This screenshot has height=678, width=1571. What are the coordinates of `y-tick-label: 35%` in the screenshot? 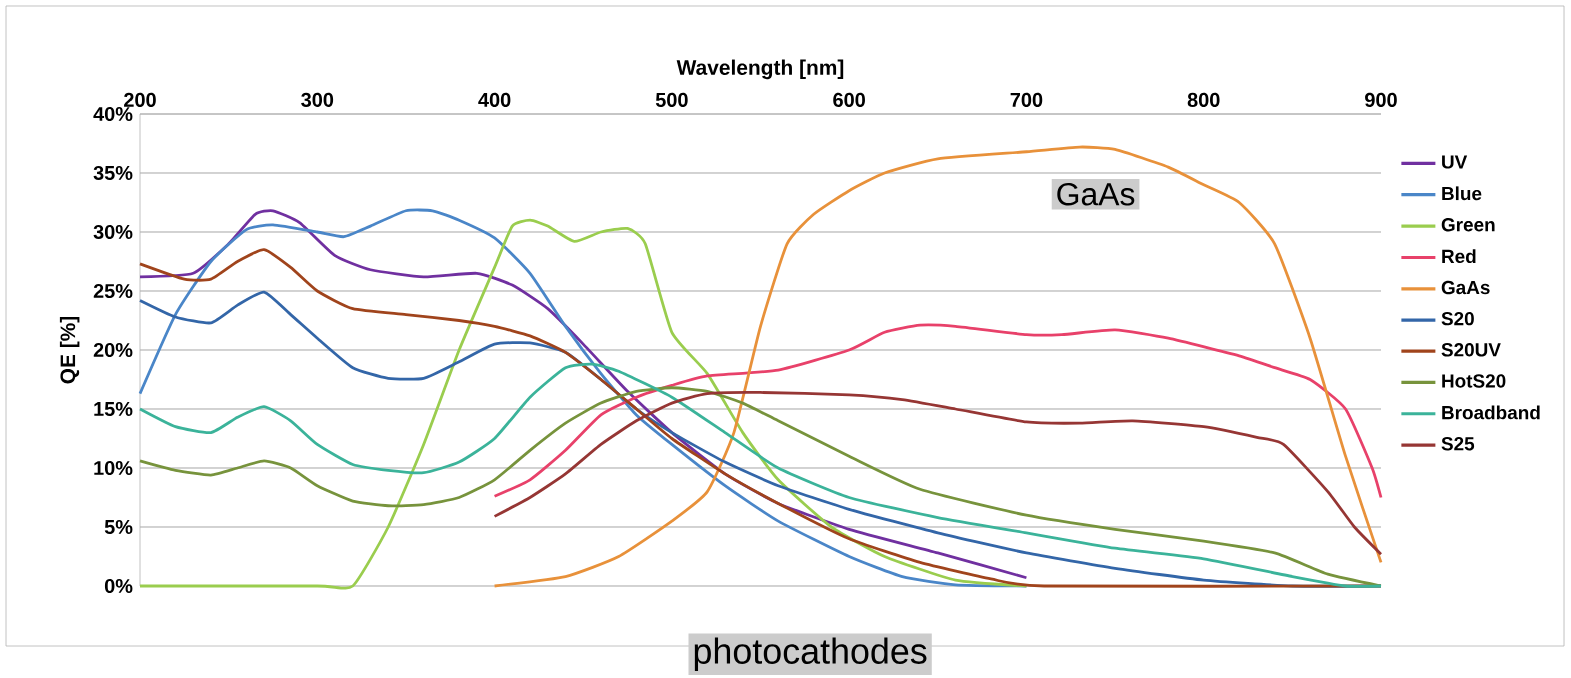 It's located at (113, 173).